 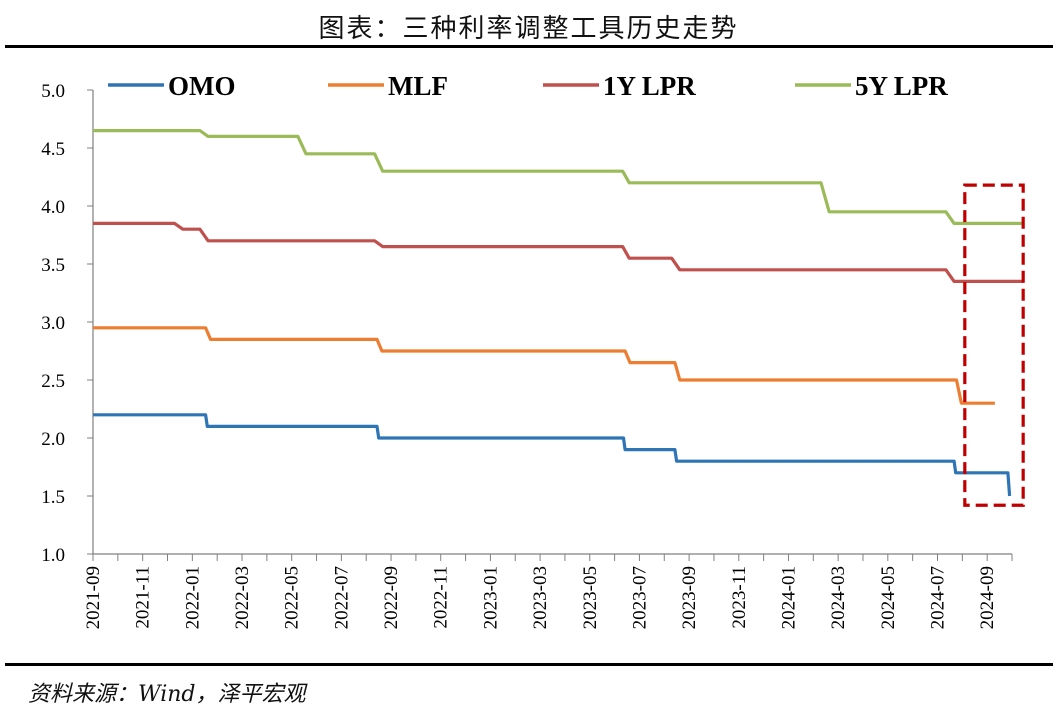 What do you see at coordinates (788, 597) in the screenshot?
I see `x-tick-label: 2024-01` at bounding box center [788, 597].